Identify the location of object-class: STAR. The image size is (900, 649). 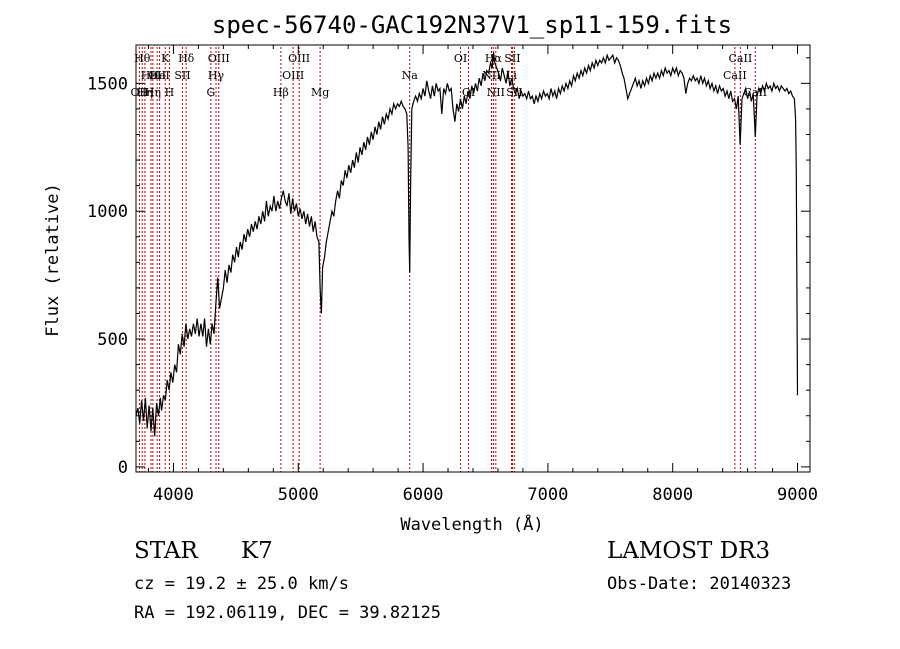
(166, 551).